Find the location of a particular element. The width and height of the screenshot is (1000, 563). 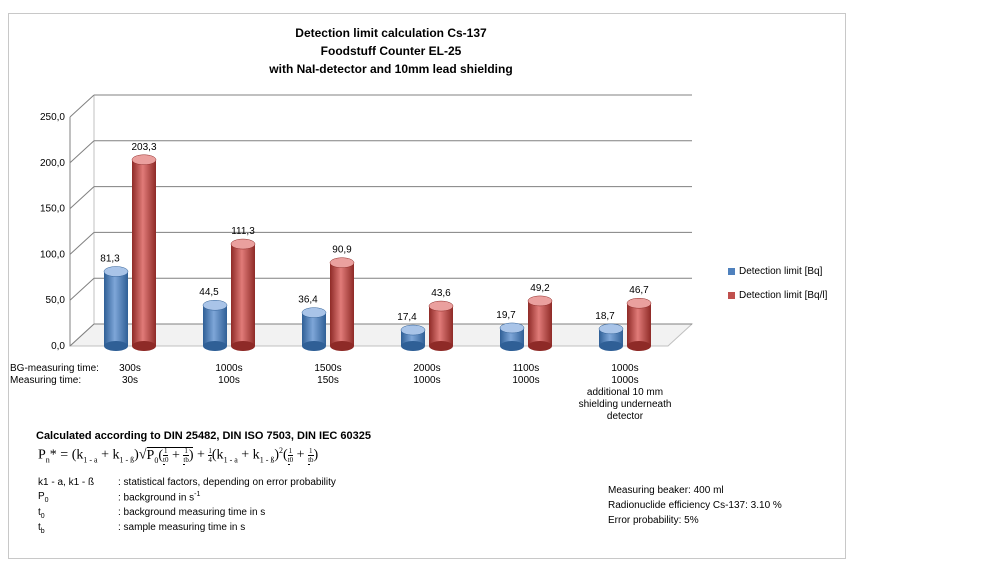

x-label-bg: 1500s is located at coordinates (328, 368).